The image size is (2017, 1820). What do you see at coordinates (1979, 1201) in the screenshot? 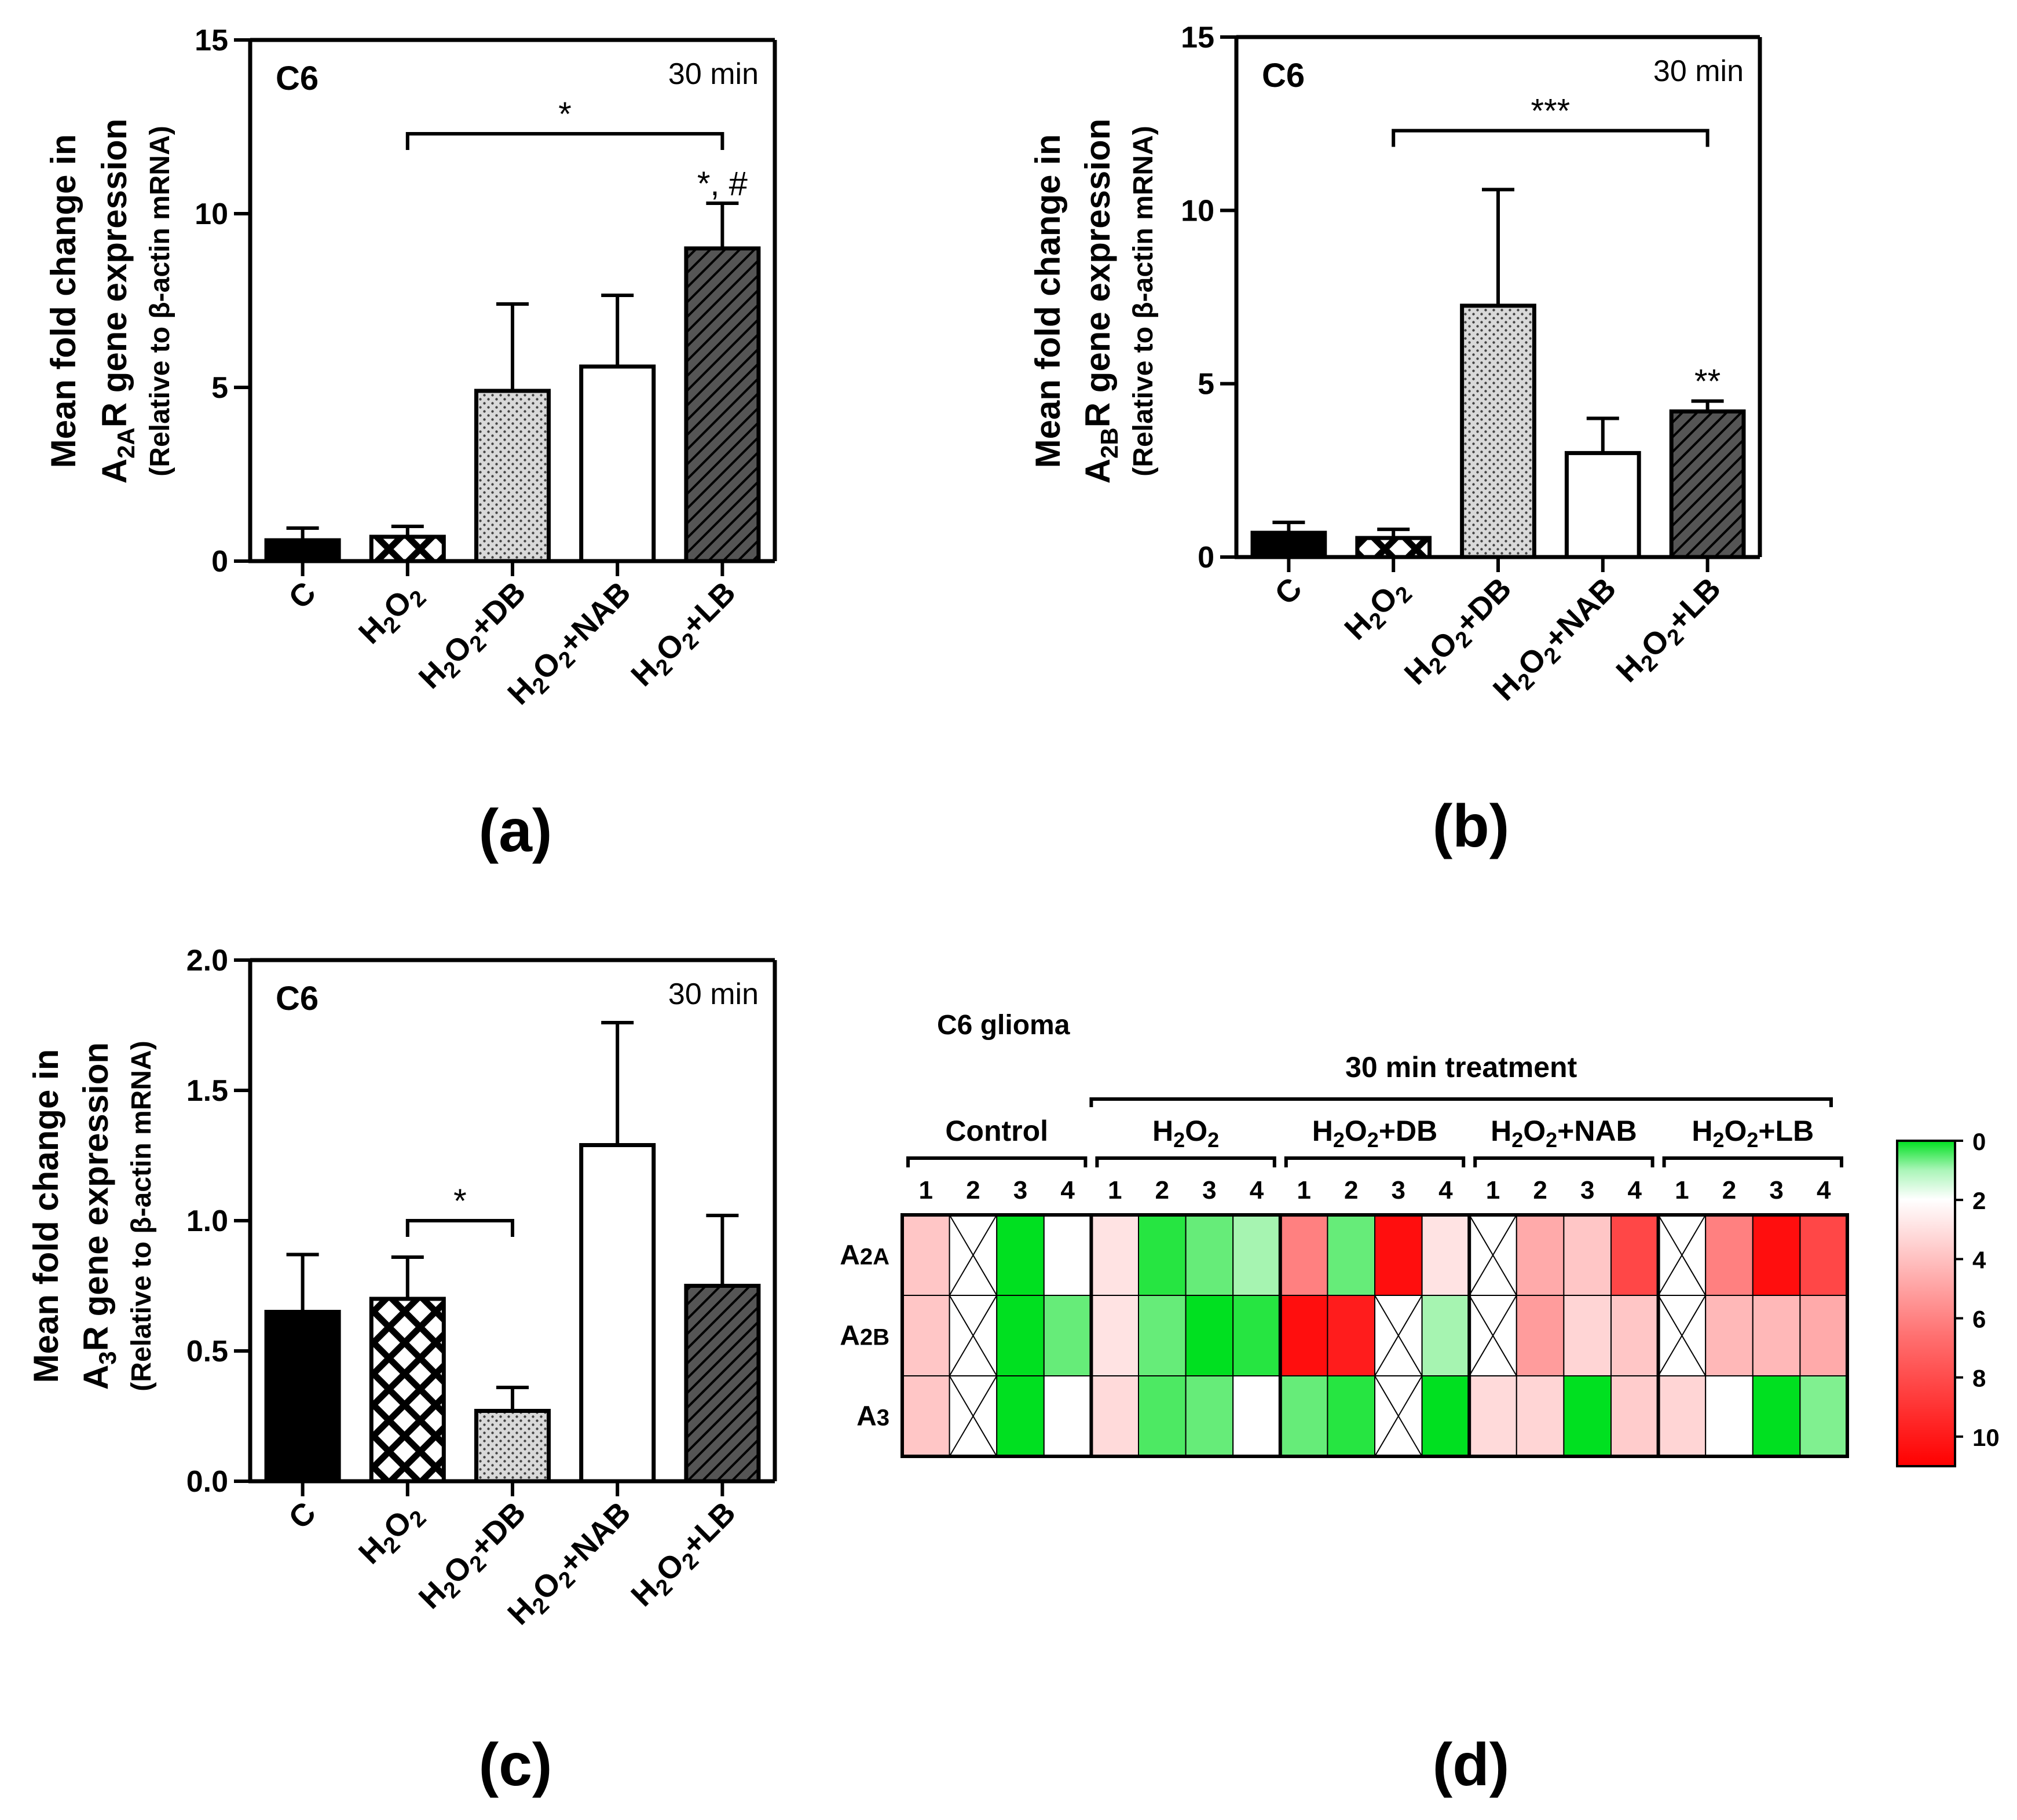
I see `color-scale-label: 2` at bounding box center [1979, 1201].